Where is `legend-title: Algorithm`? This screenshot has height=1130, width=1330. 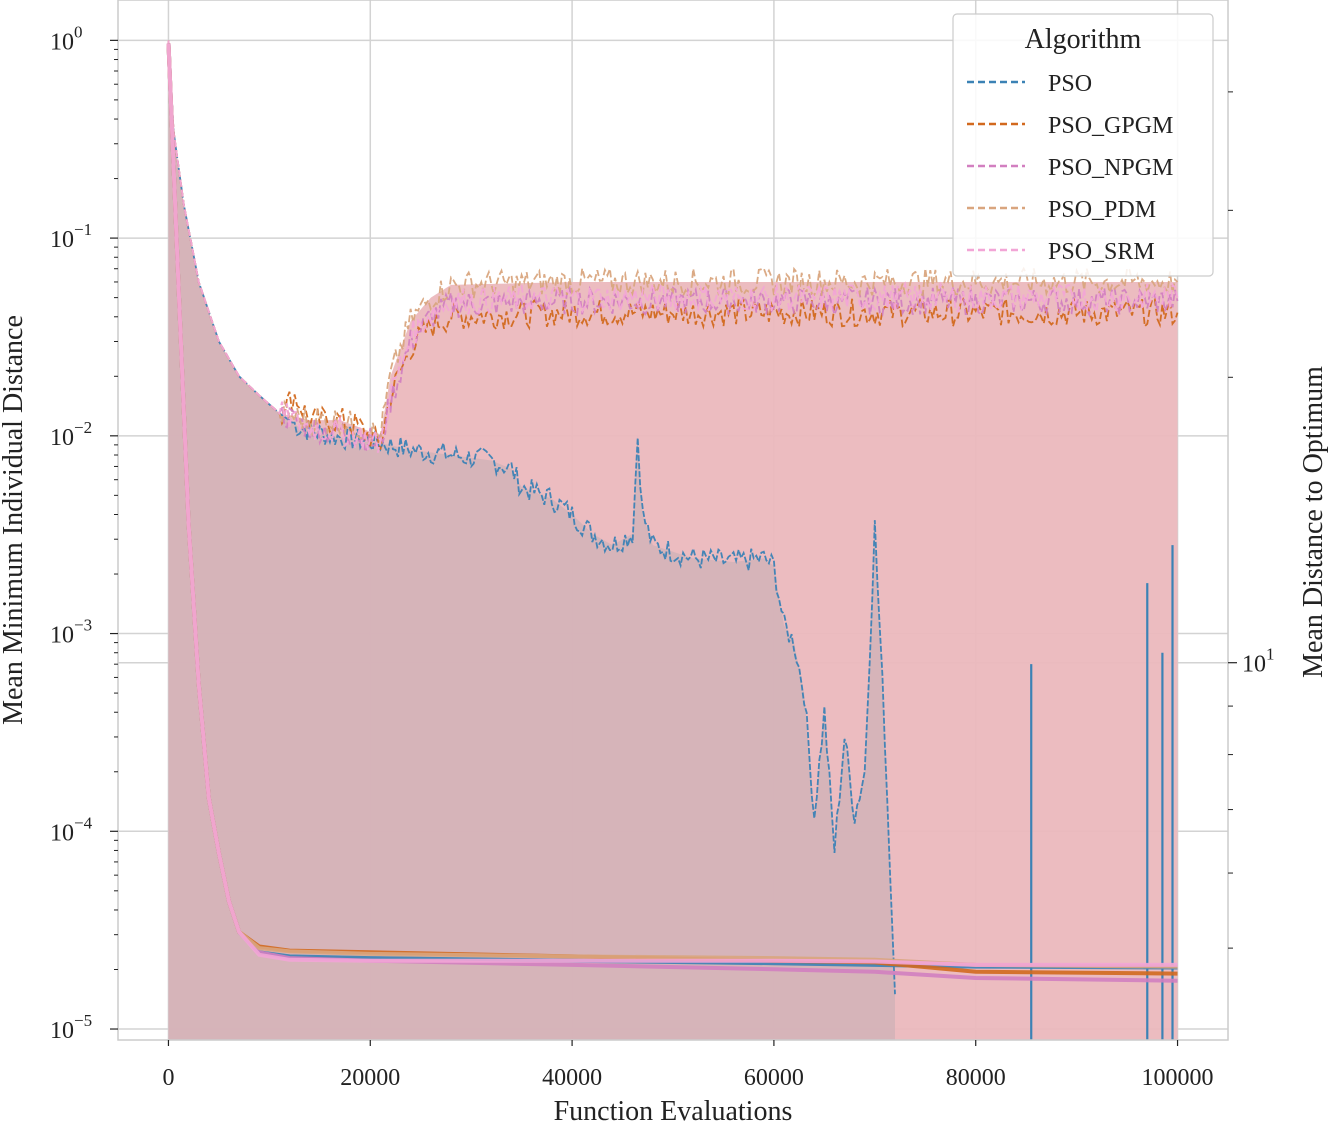 legend-title: Algorithm is located at coordinates (1083, 39).